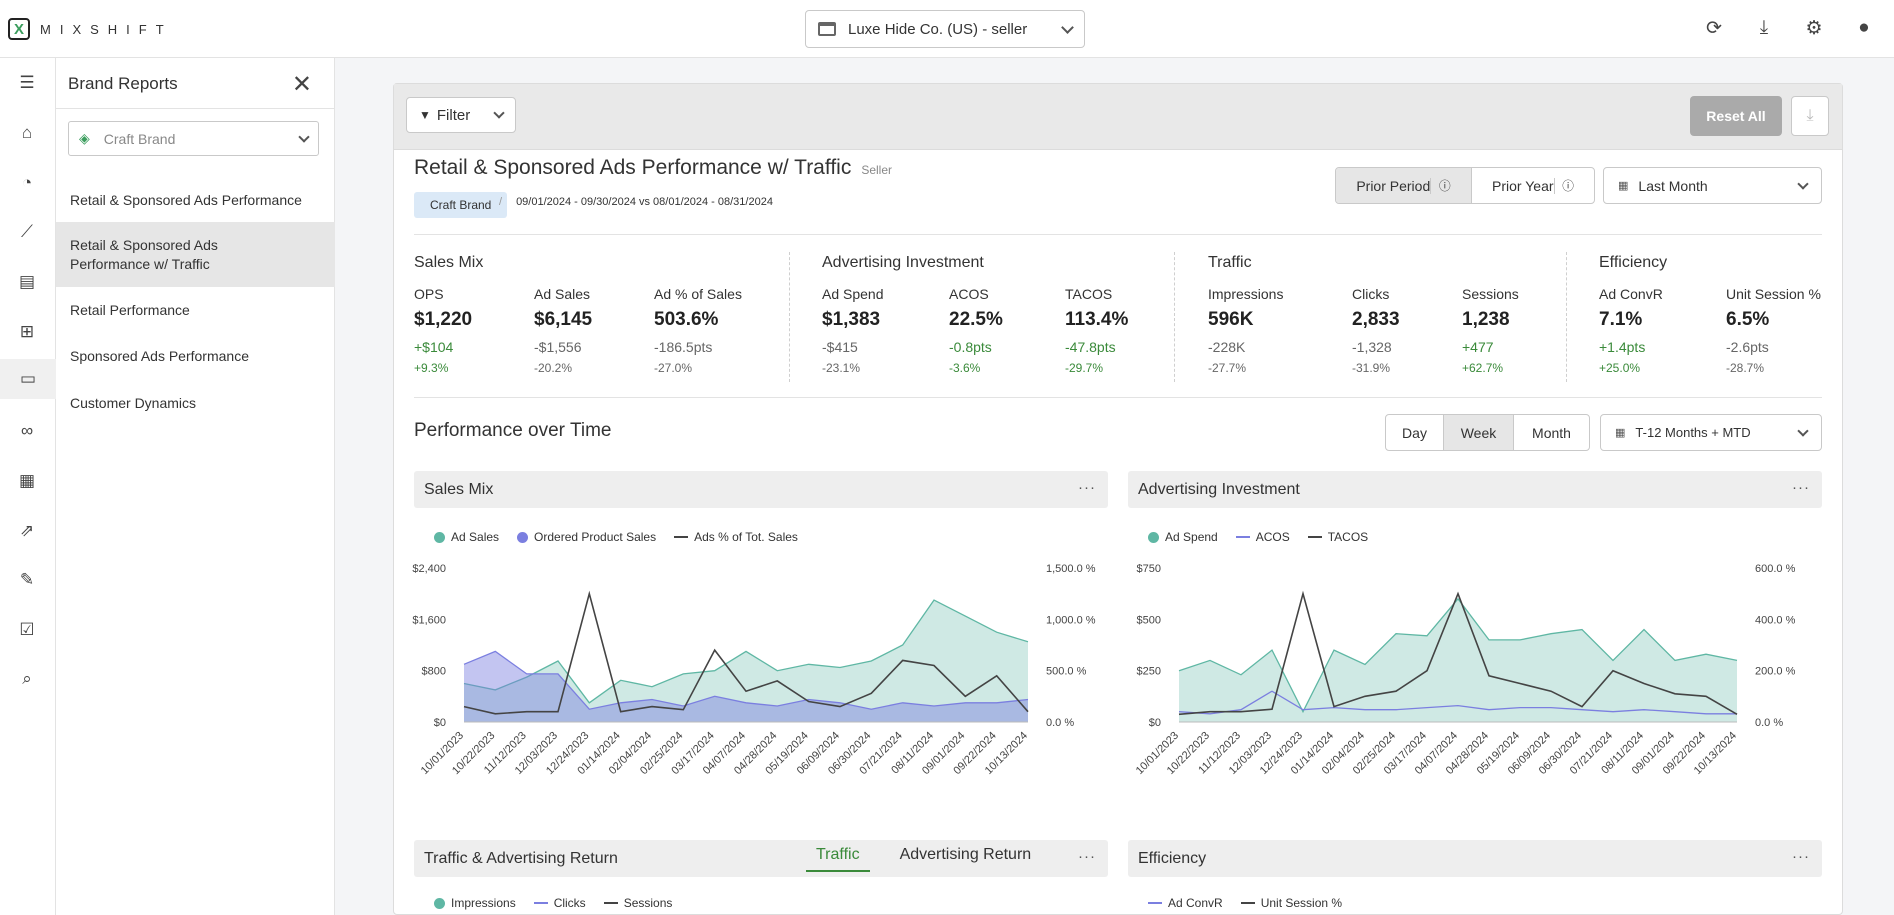 This screenshot has height=915, width=1894. I want to click on period-dropdown: ▦ Last Month, so click(1712, 185).